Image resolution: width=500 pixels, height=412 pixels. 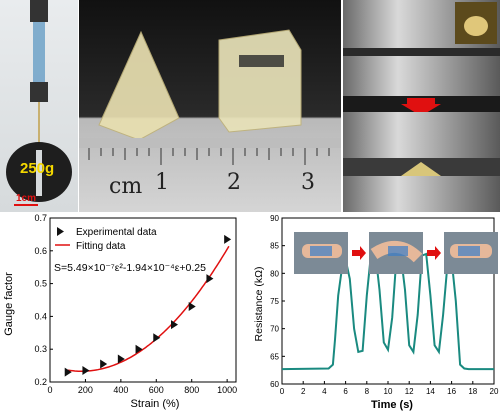 What do you see at coordinates (274, 384) in the screenshot?
I see `y-tick-label: 60` at bounding box center [274, 384].